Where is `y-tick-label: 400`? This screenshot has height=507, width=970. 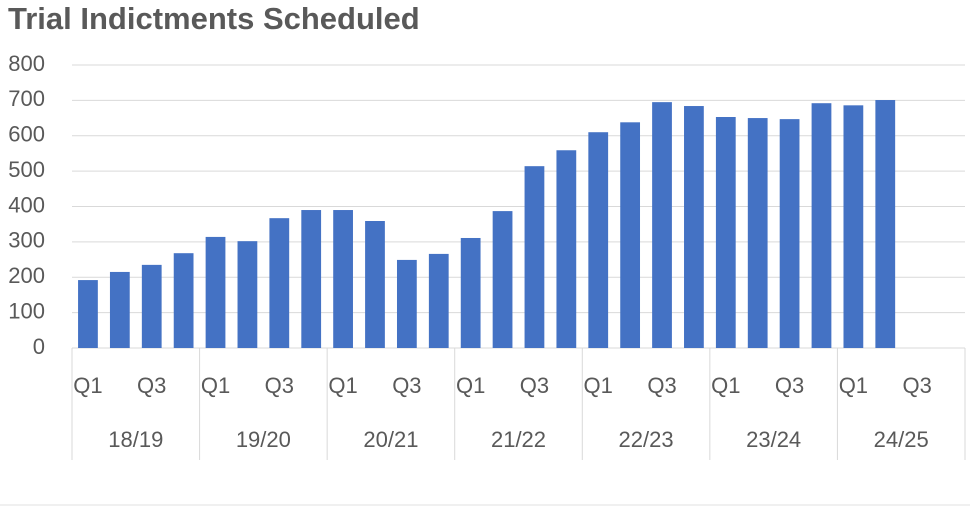 y-tick-label: 400 is located at coordinates (26, 204).